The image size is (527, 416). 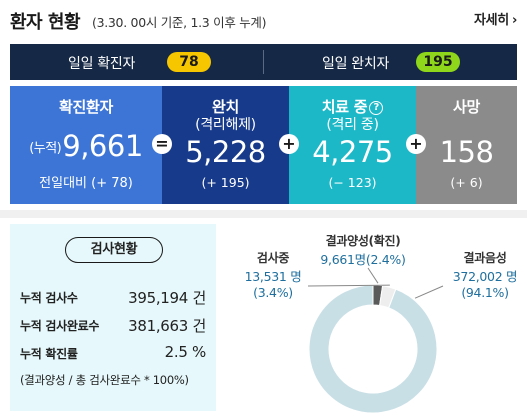 What do you see at coordinates (113, 353) in the screenshot?
I see `tests-row: 누적 확진률 2.5 %` at bounding box center [113, 353].